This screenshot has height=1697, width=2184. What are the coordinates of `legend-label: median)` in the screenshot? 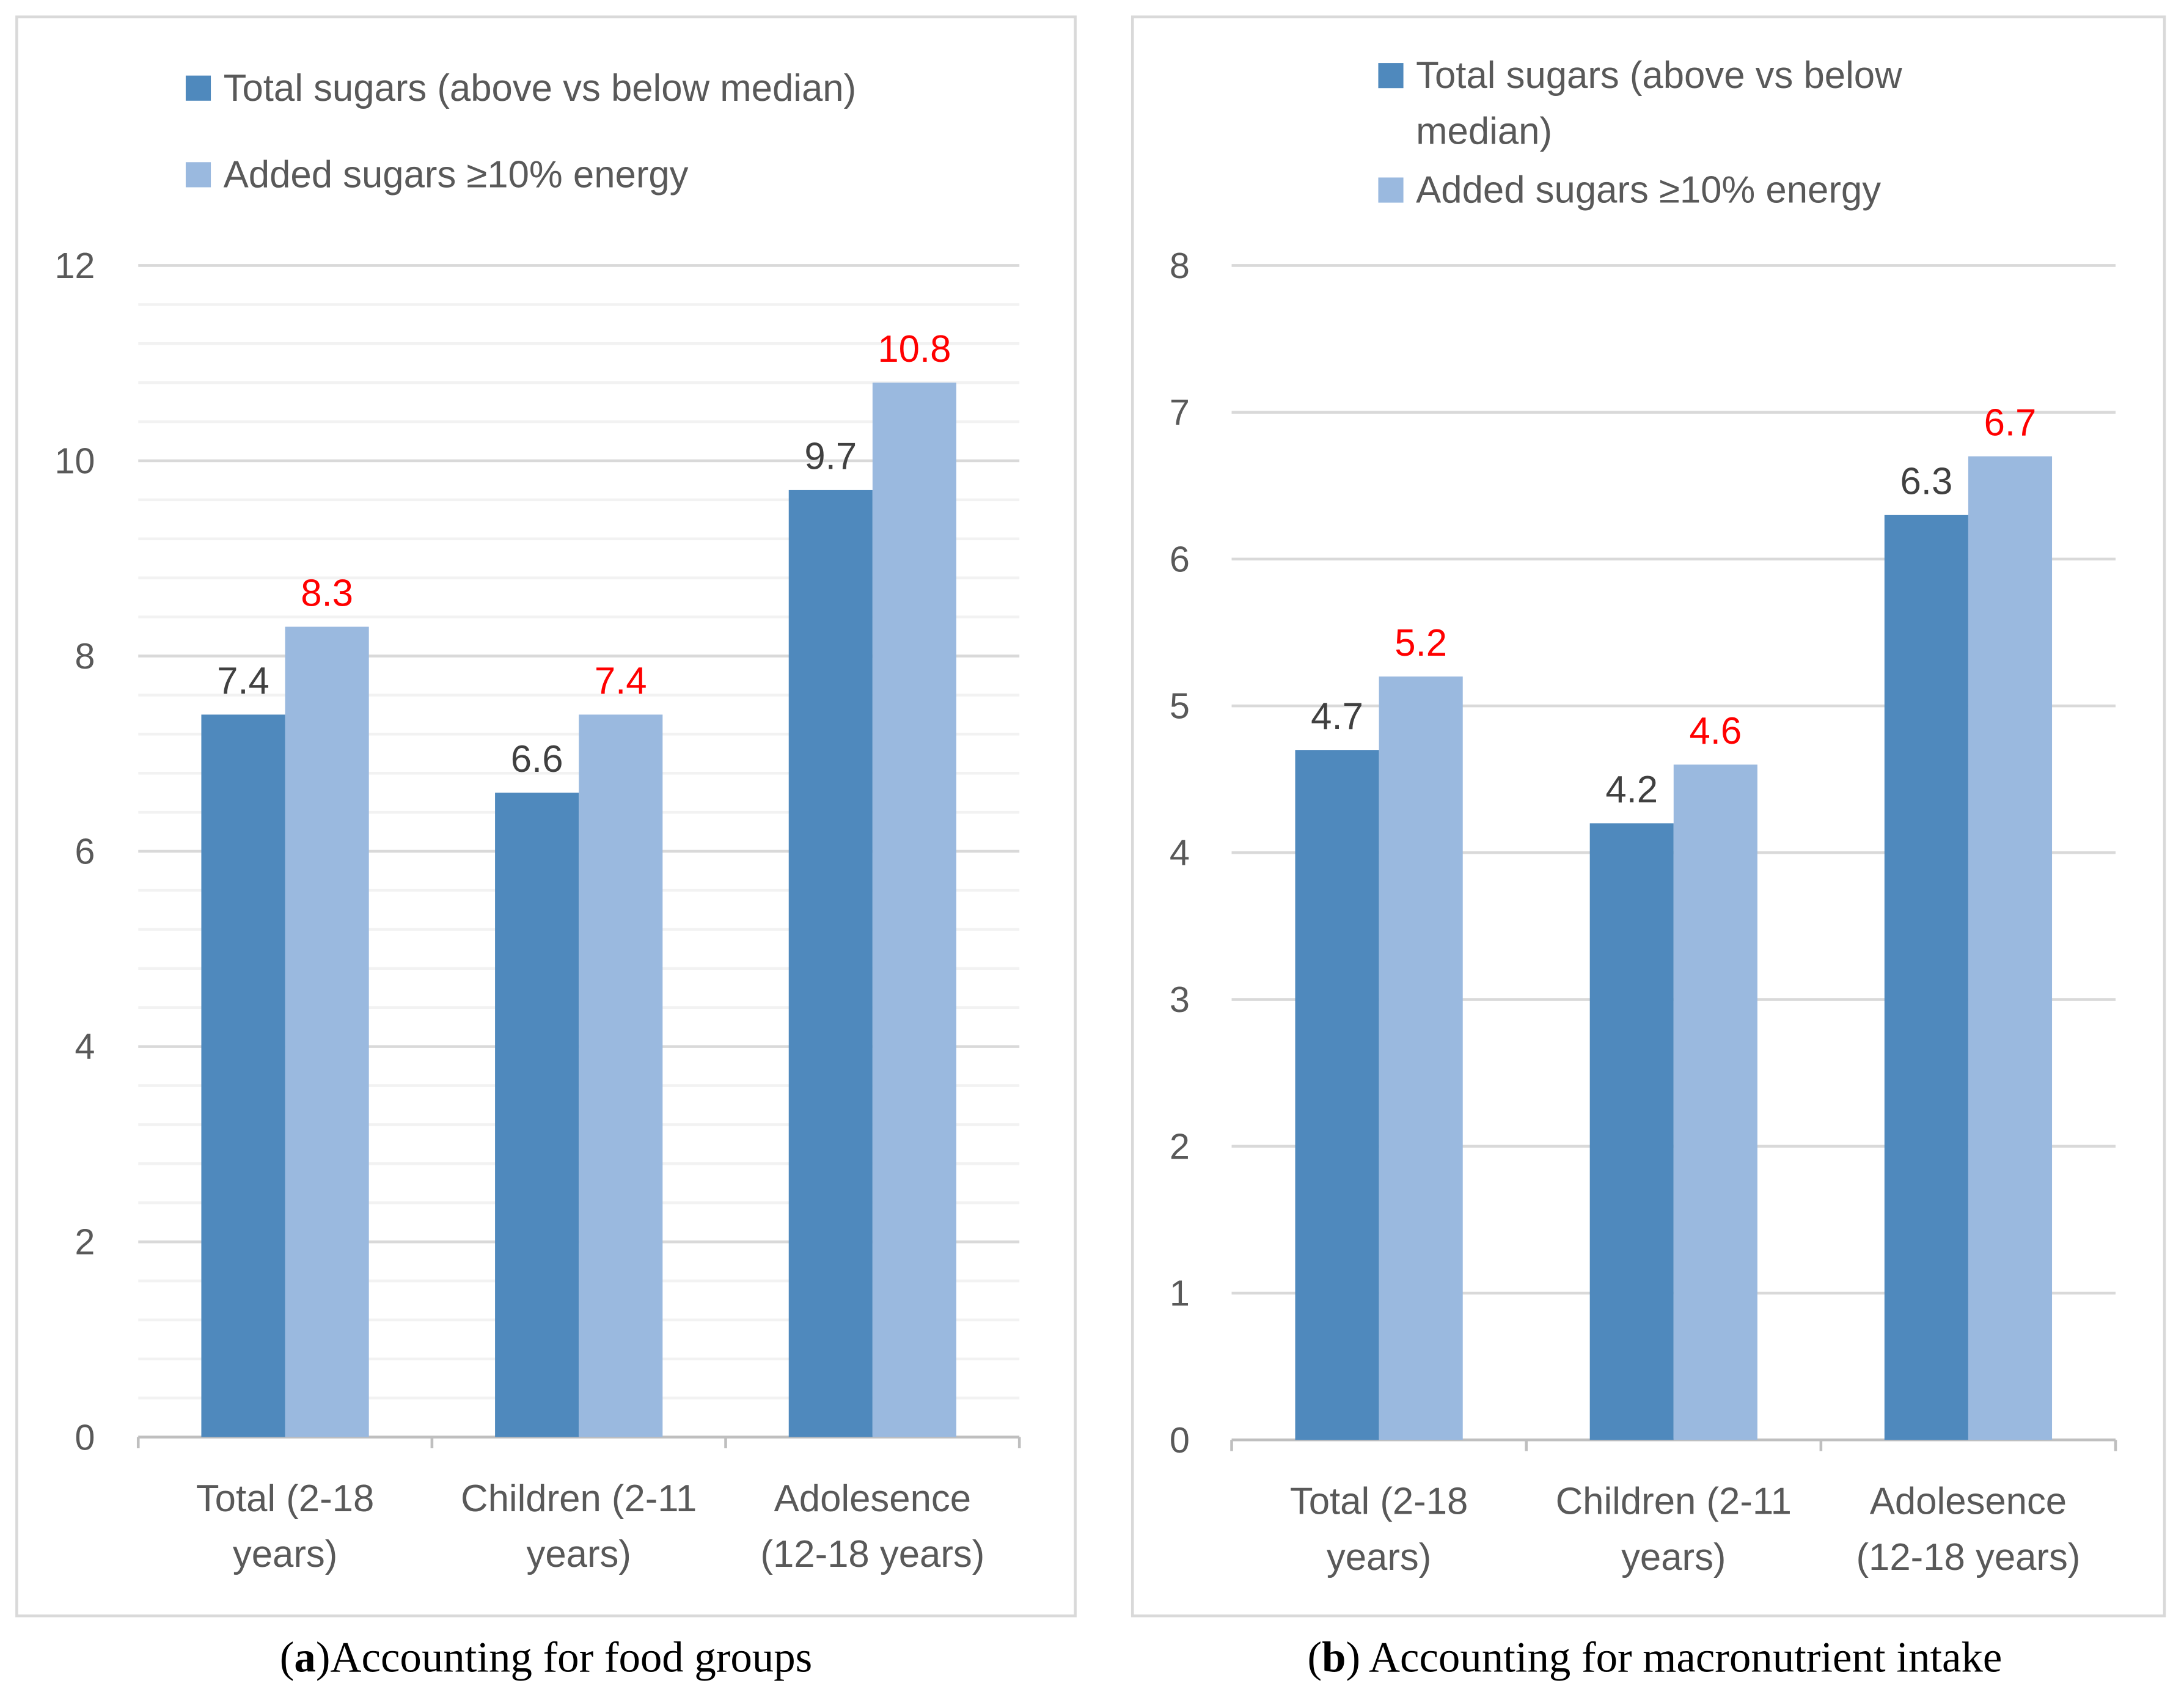 It's located at (1484, 132).